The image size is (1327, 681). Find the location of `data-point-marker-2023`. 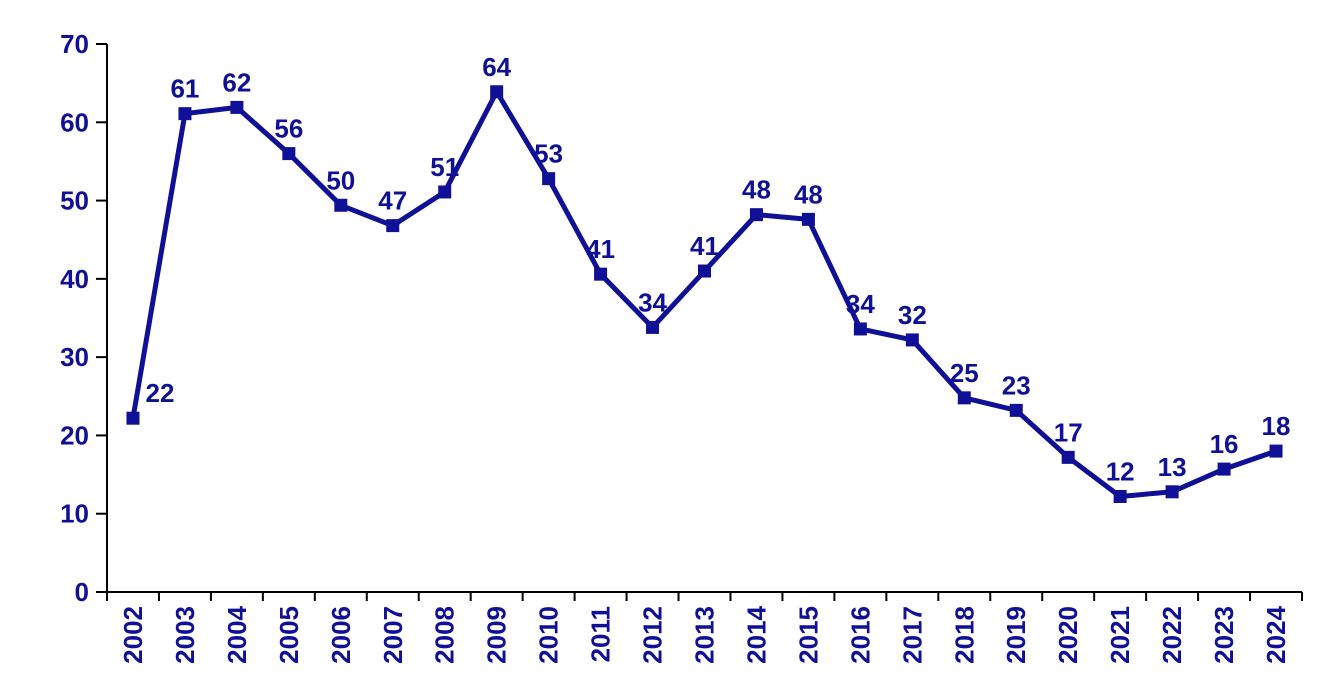

data-point-marker-2023 is located at coordinates (1224, 469).